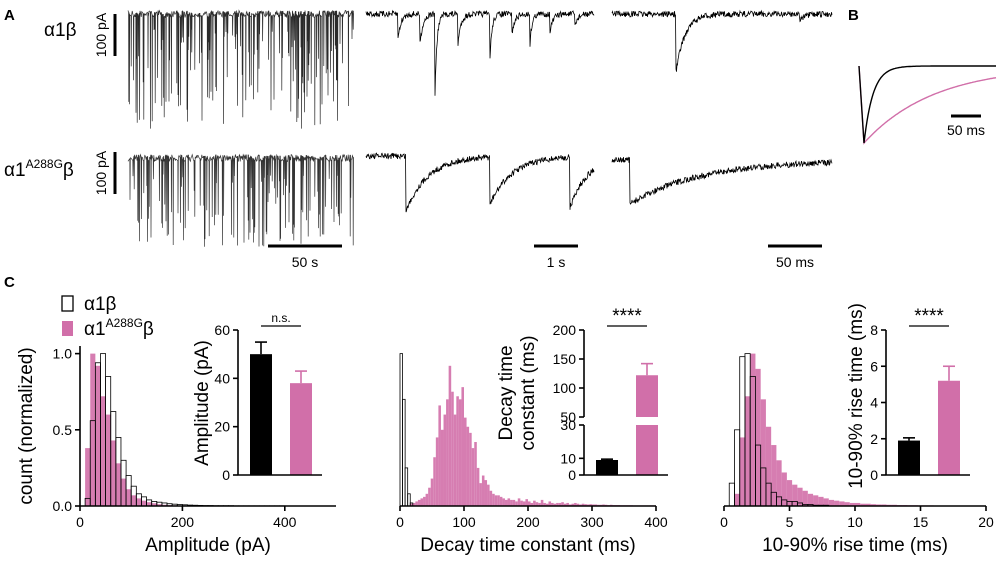  What do you see at coordinates (568, 458) in the screenshot?
I see `inset-y-tick-label: 10` at bounding box center [568, 458].